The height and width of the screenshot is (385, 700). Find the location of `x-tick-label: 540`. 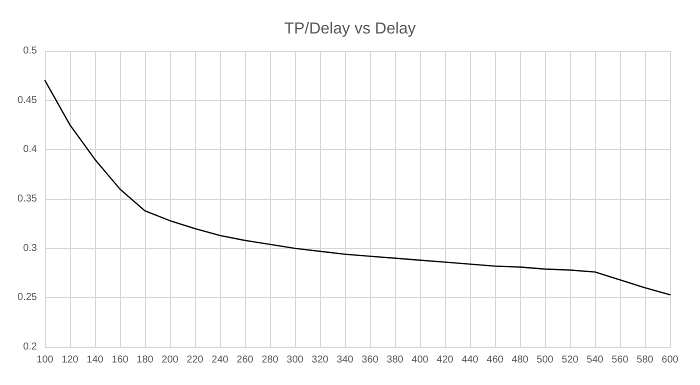

x-tick-label: 540 is located at coordinates (595, 360).